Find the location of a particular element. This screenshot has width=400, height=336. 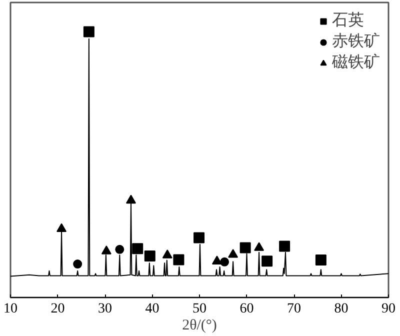

x-tick-label: 70 is located at coordinates (294, 309).